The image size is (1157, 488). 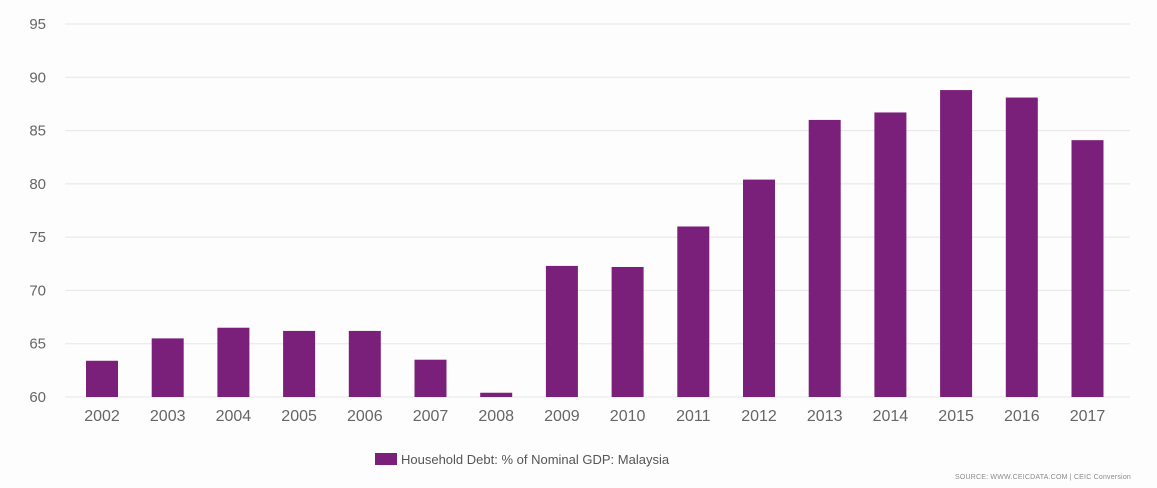 I want to click on x-tick-label: 2006, so click(x=365, y=416).